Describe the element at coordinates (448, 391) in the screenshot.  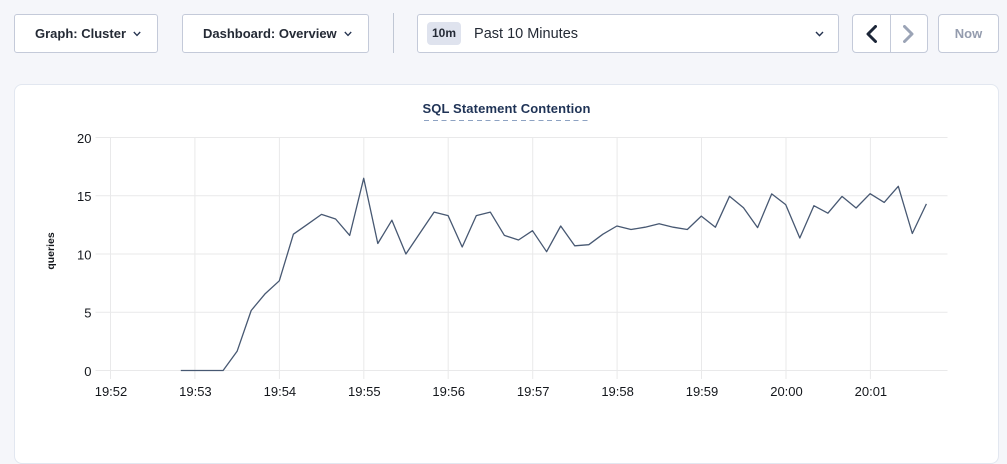
I see `svg-text: 19:56` at that location.